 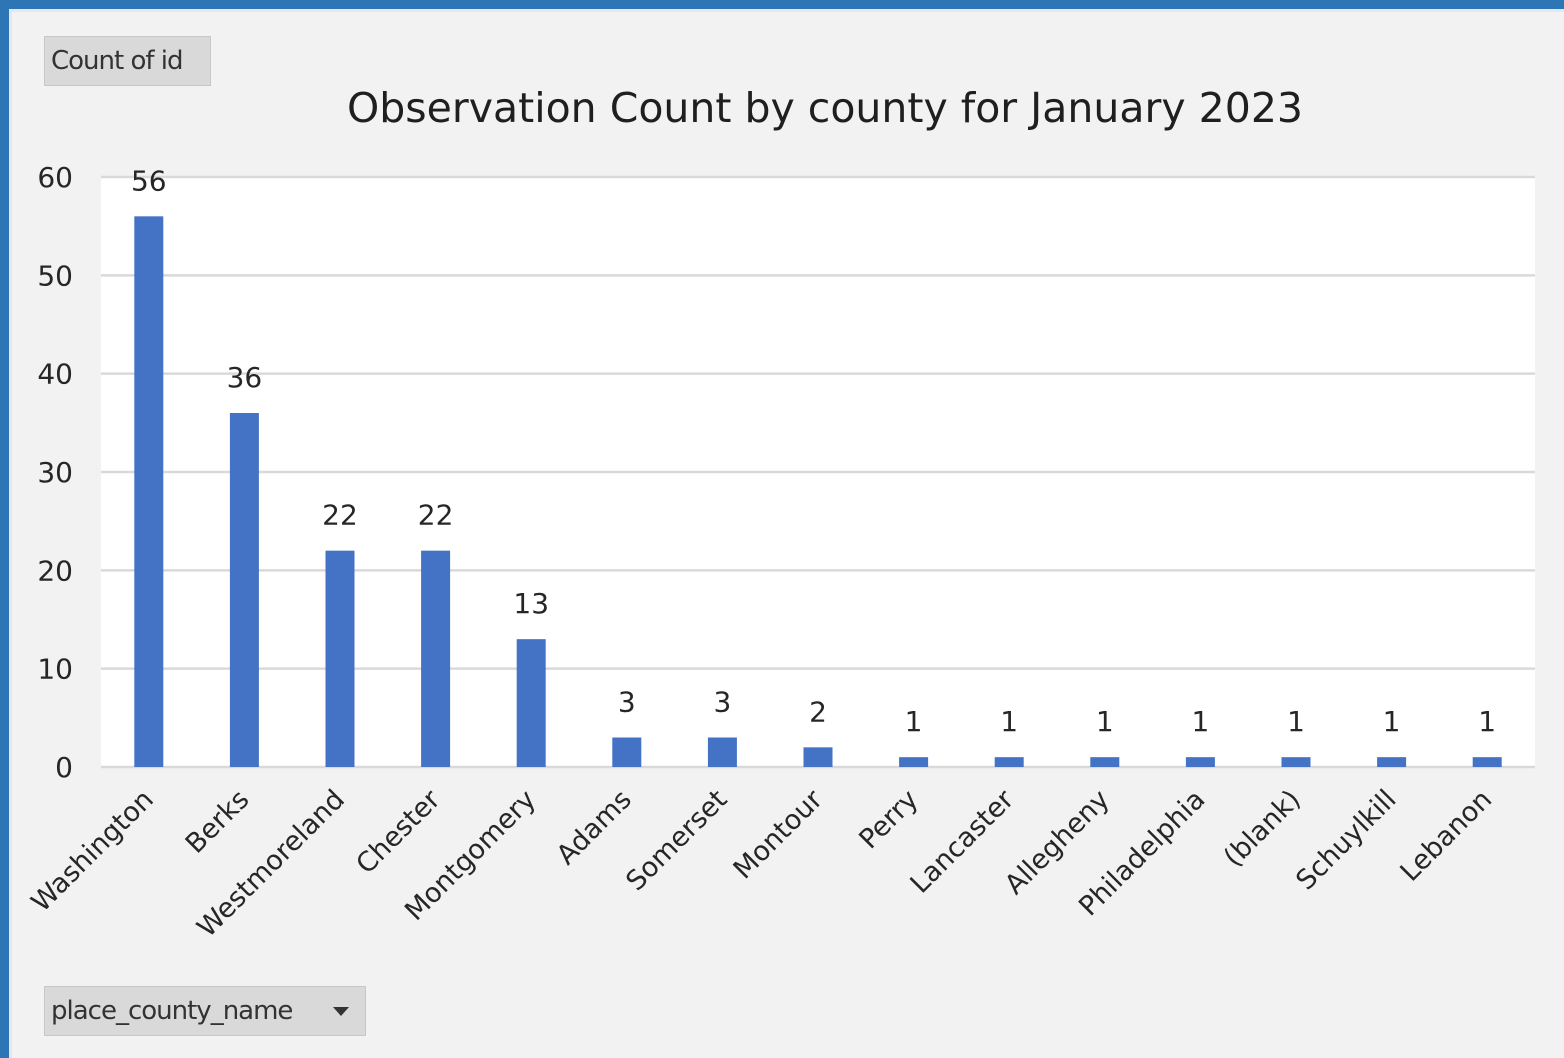 What do you see at coordinates (1262, 828) in the screenshot?
I see `x-tick-label: (blank)` at bounding box center [1262, 828].